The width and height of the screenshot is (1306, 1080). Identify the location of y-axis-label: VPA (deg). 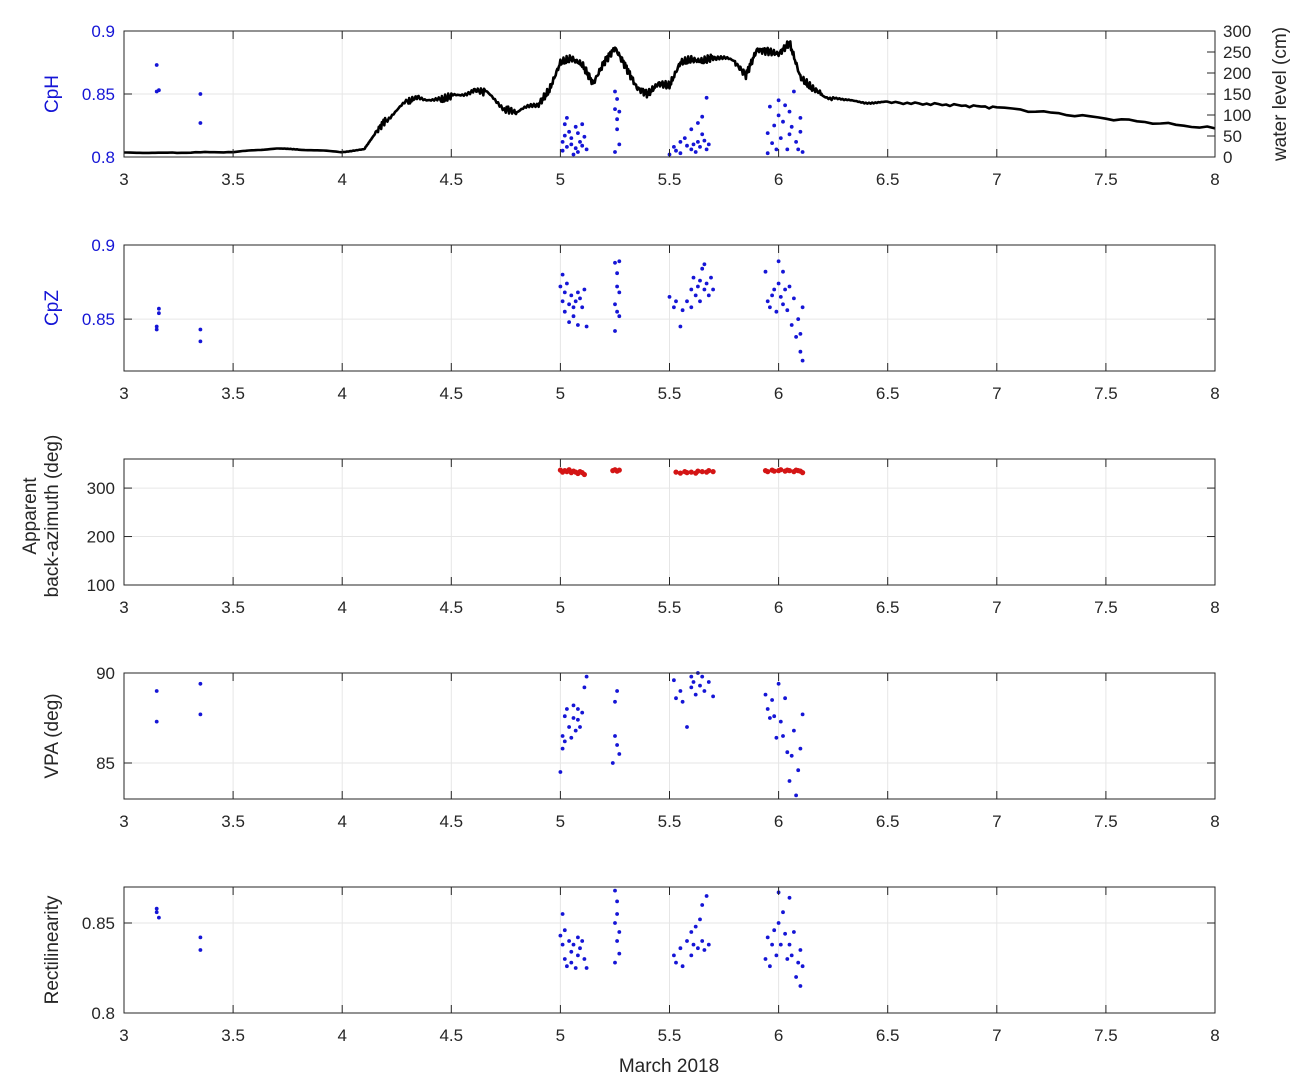
(52, 735).